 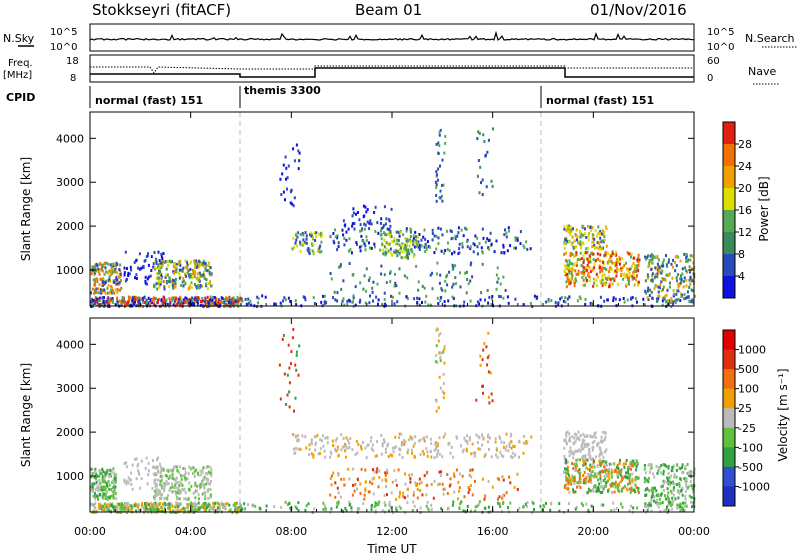 What do you see at coordinates (729, 221) in the screenshot?
I see `colorbar-swatch` at bounding box center [729, 221].